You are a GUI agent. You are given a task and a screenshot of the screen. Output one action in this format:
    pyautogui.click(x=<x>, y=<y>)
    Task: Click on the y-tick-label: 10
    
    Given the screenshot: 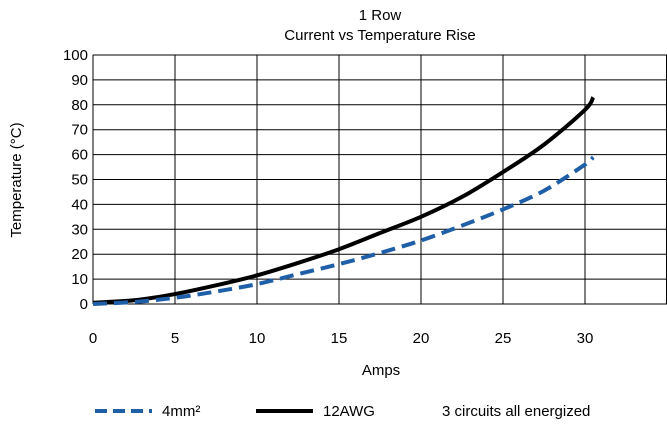 What is the action you would take?
    pyautogui.click(x=79, y=279)
    